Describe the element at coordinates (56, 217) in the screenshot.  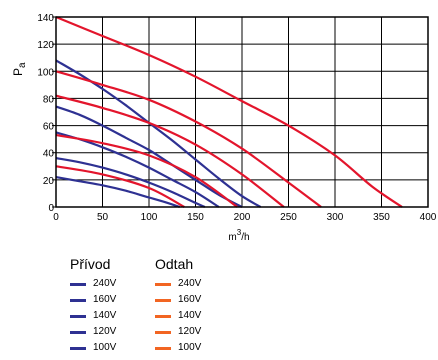
I see `x-tick-label: 0` at that location.